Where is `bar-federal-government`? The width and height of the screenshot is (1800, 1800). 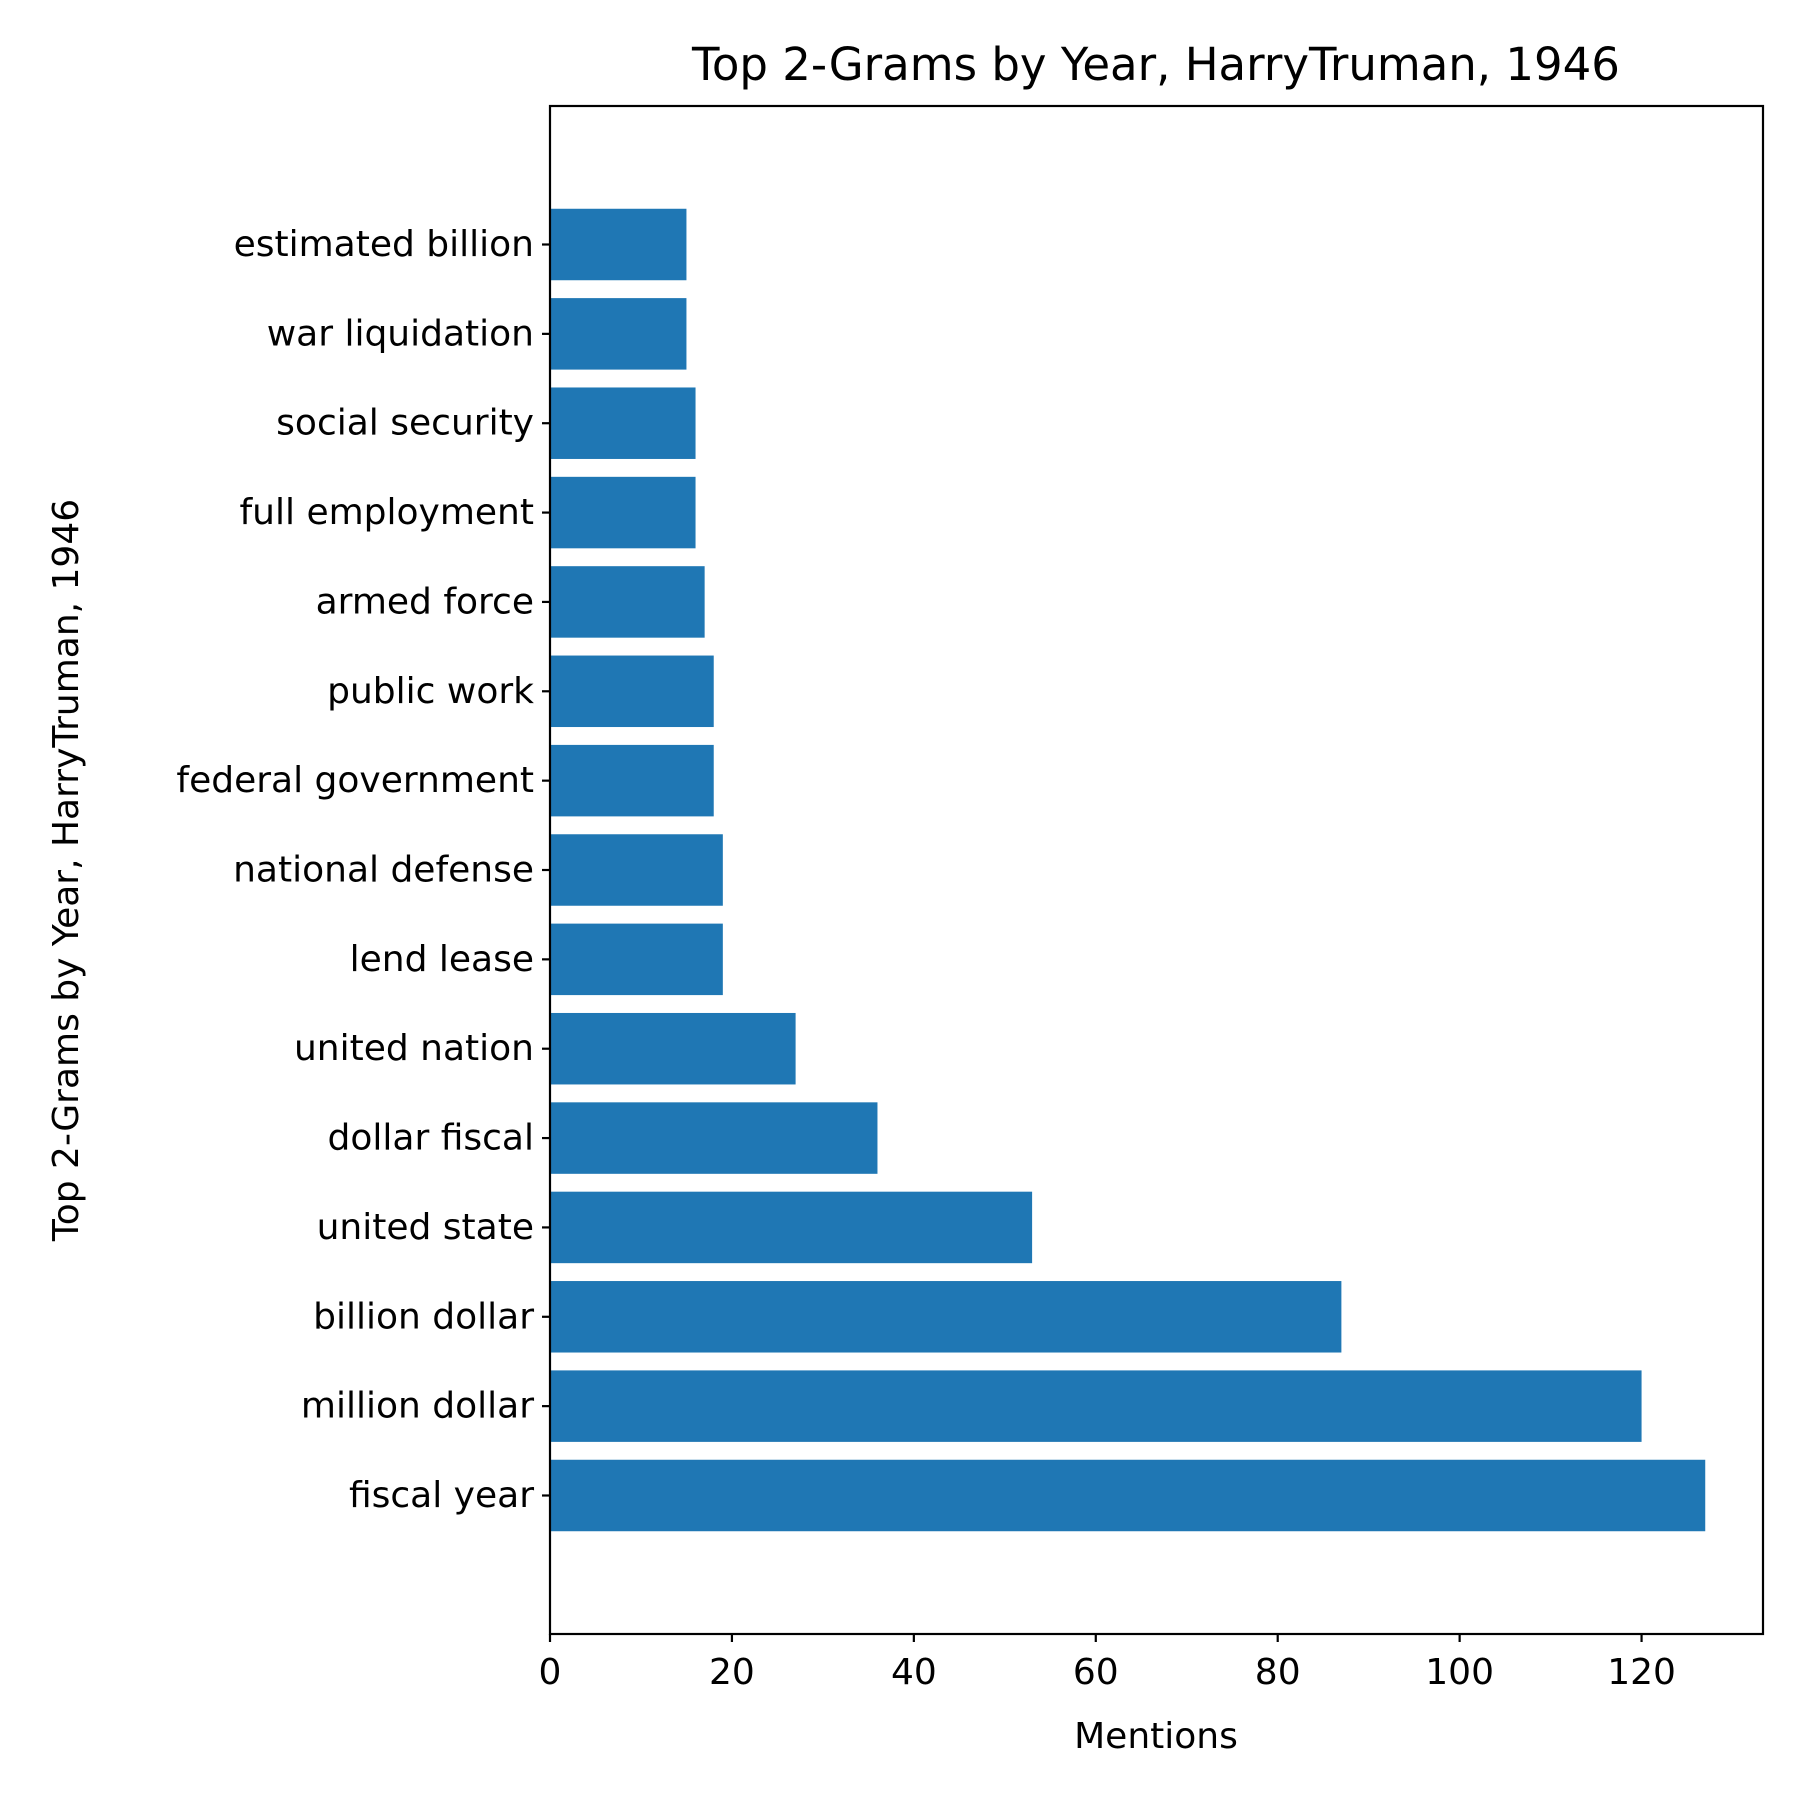 bar-federal-government is located at coordinates (632, 780).